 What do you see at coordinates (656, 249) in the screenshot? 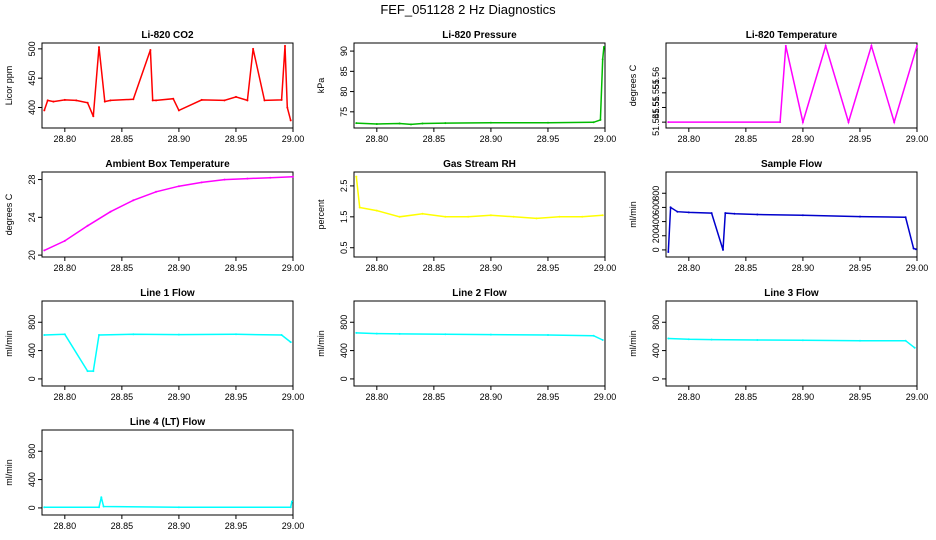
I see `y-tick-label: 0` at bounding box center [656, 249].